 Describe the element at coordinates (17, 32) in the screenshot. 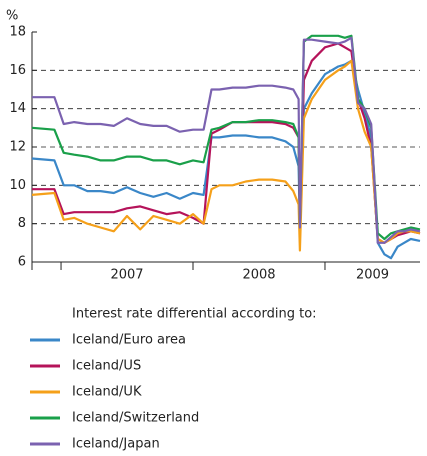

I see `y-tick-label: 18` at that location.